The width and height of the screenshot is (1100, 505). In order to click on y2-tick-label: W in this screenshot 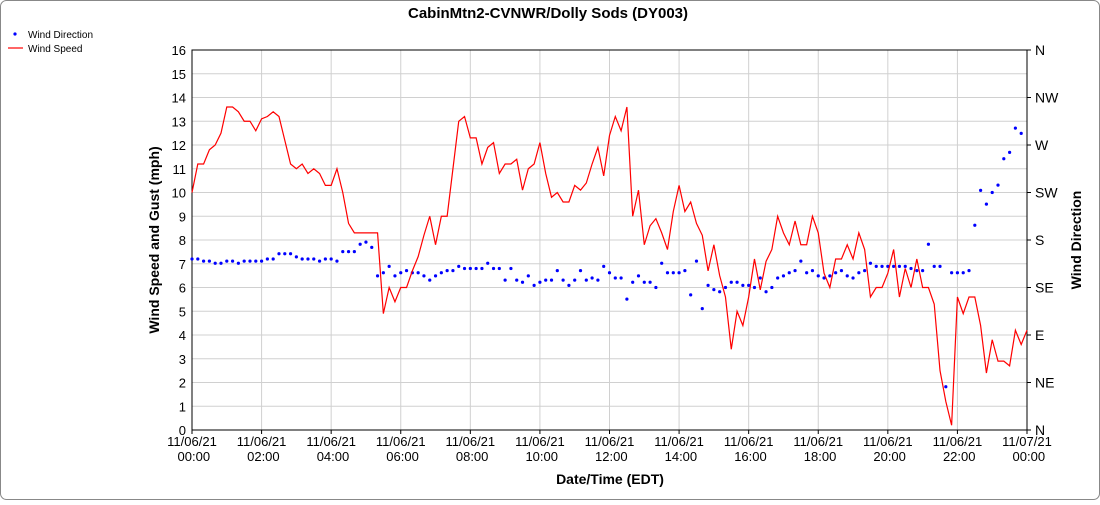, I will do `click(1042, 145)`.